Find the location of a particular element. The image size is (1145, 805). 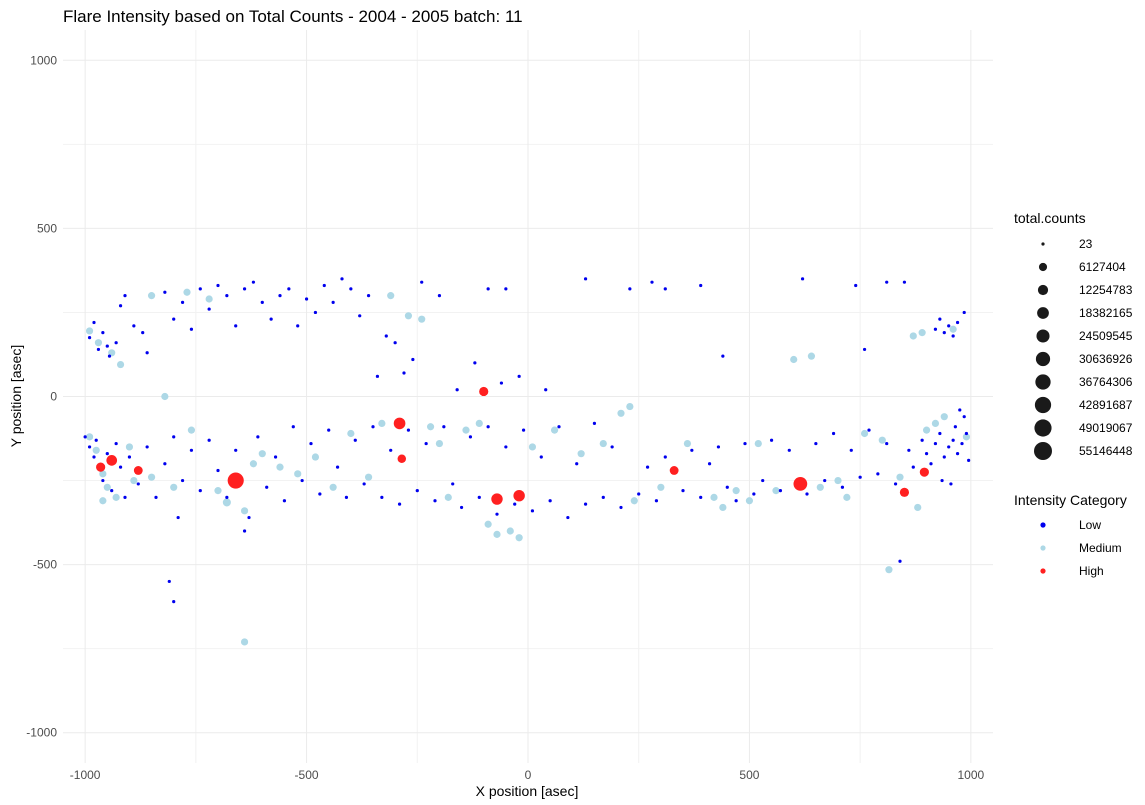

size-legend-label: 6127404 is located at coordinates (1102, 267).